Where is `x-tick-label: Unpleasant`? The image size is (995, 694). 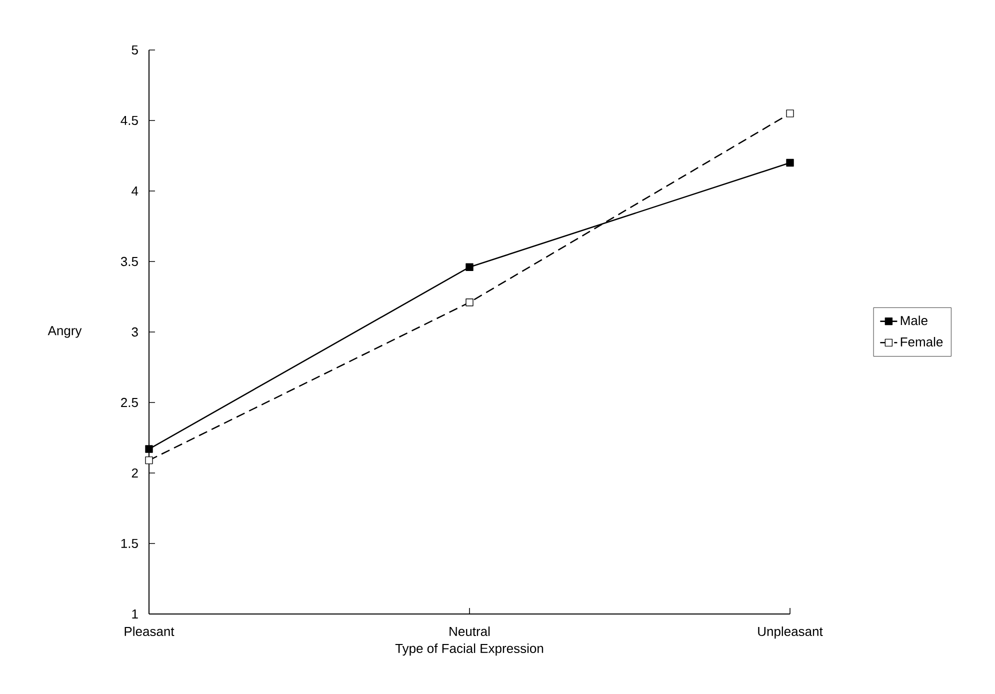 x-tick-label: Unpleasant is located at coordinates (790, 632).